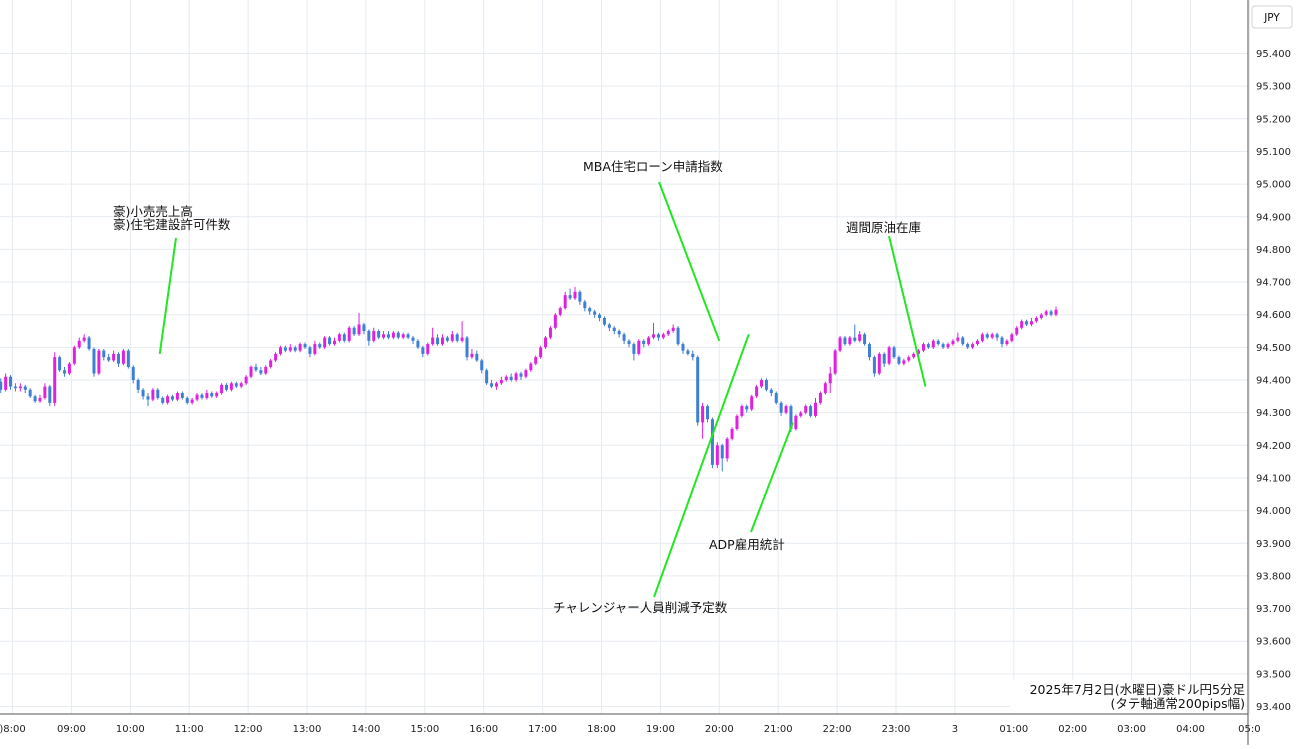  Describe the element at coordinates (248, 729) in the screenshot. I see `x-tick-label: 12:00` at that location.